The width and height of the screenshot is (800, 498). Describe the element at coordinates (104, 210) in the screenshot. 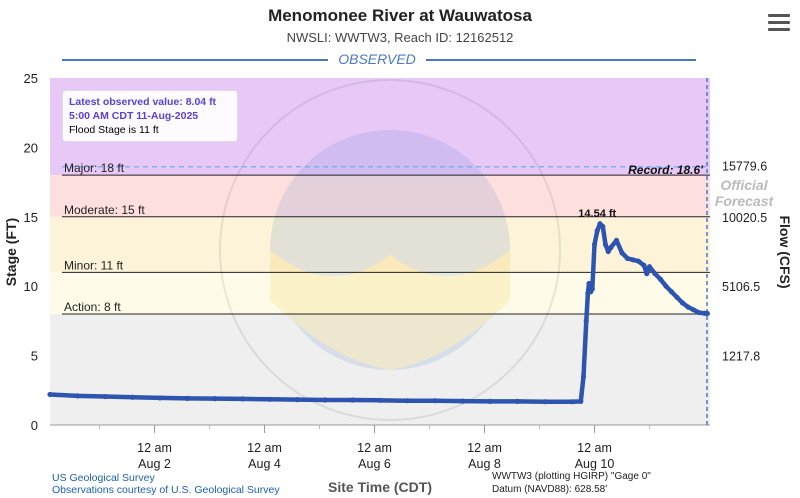

I see `threshold-label: Moderate: 15 ft` at that location.